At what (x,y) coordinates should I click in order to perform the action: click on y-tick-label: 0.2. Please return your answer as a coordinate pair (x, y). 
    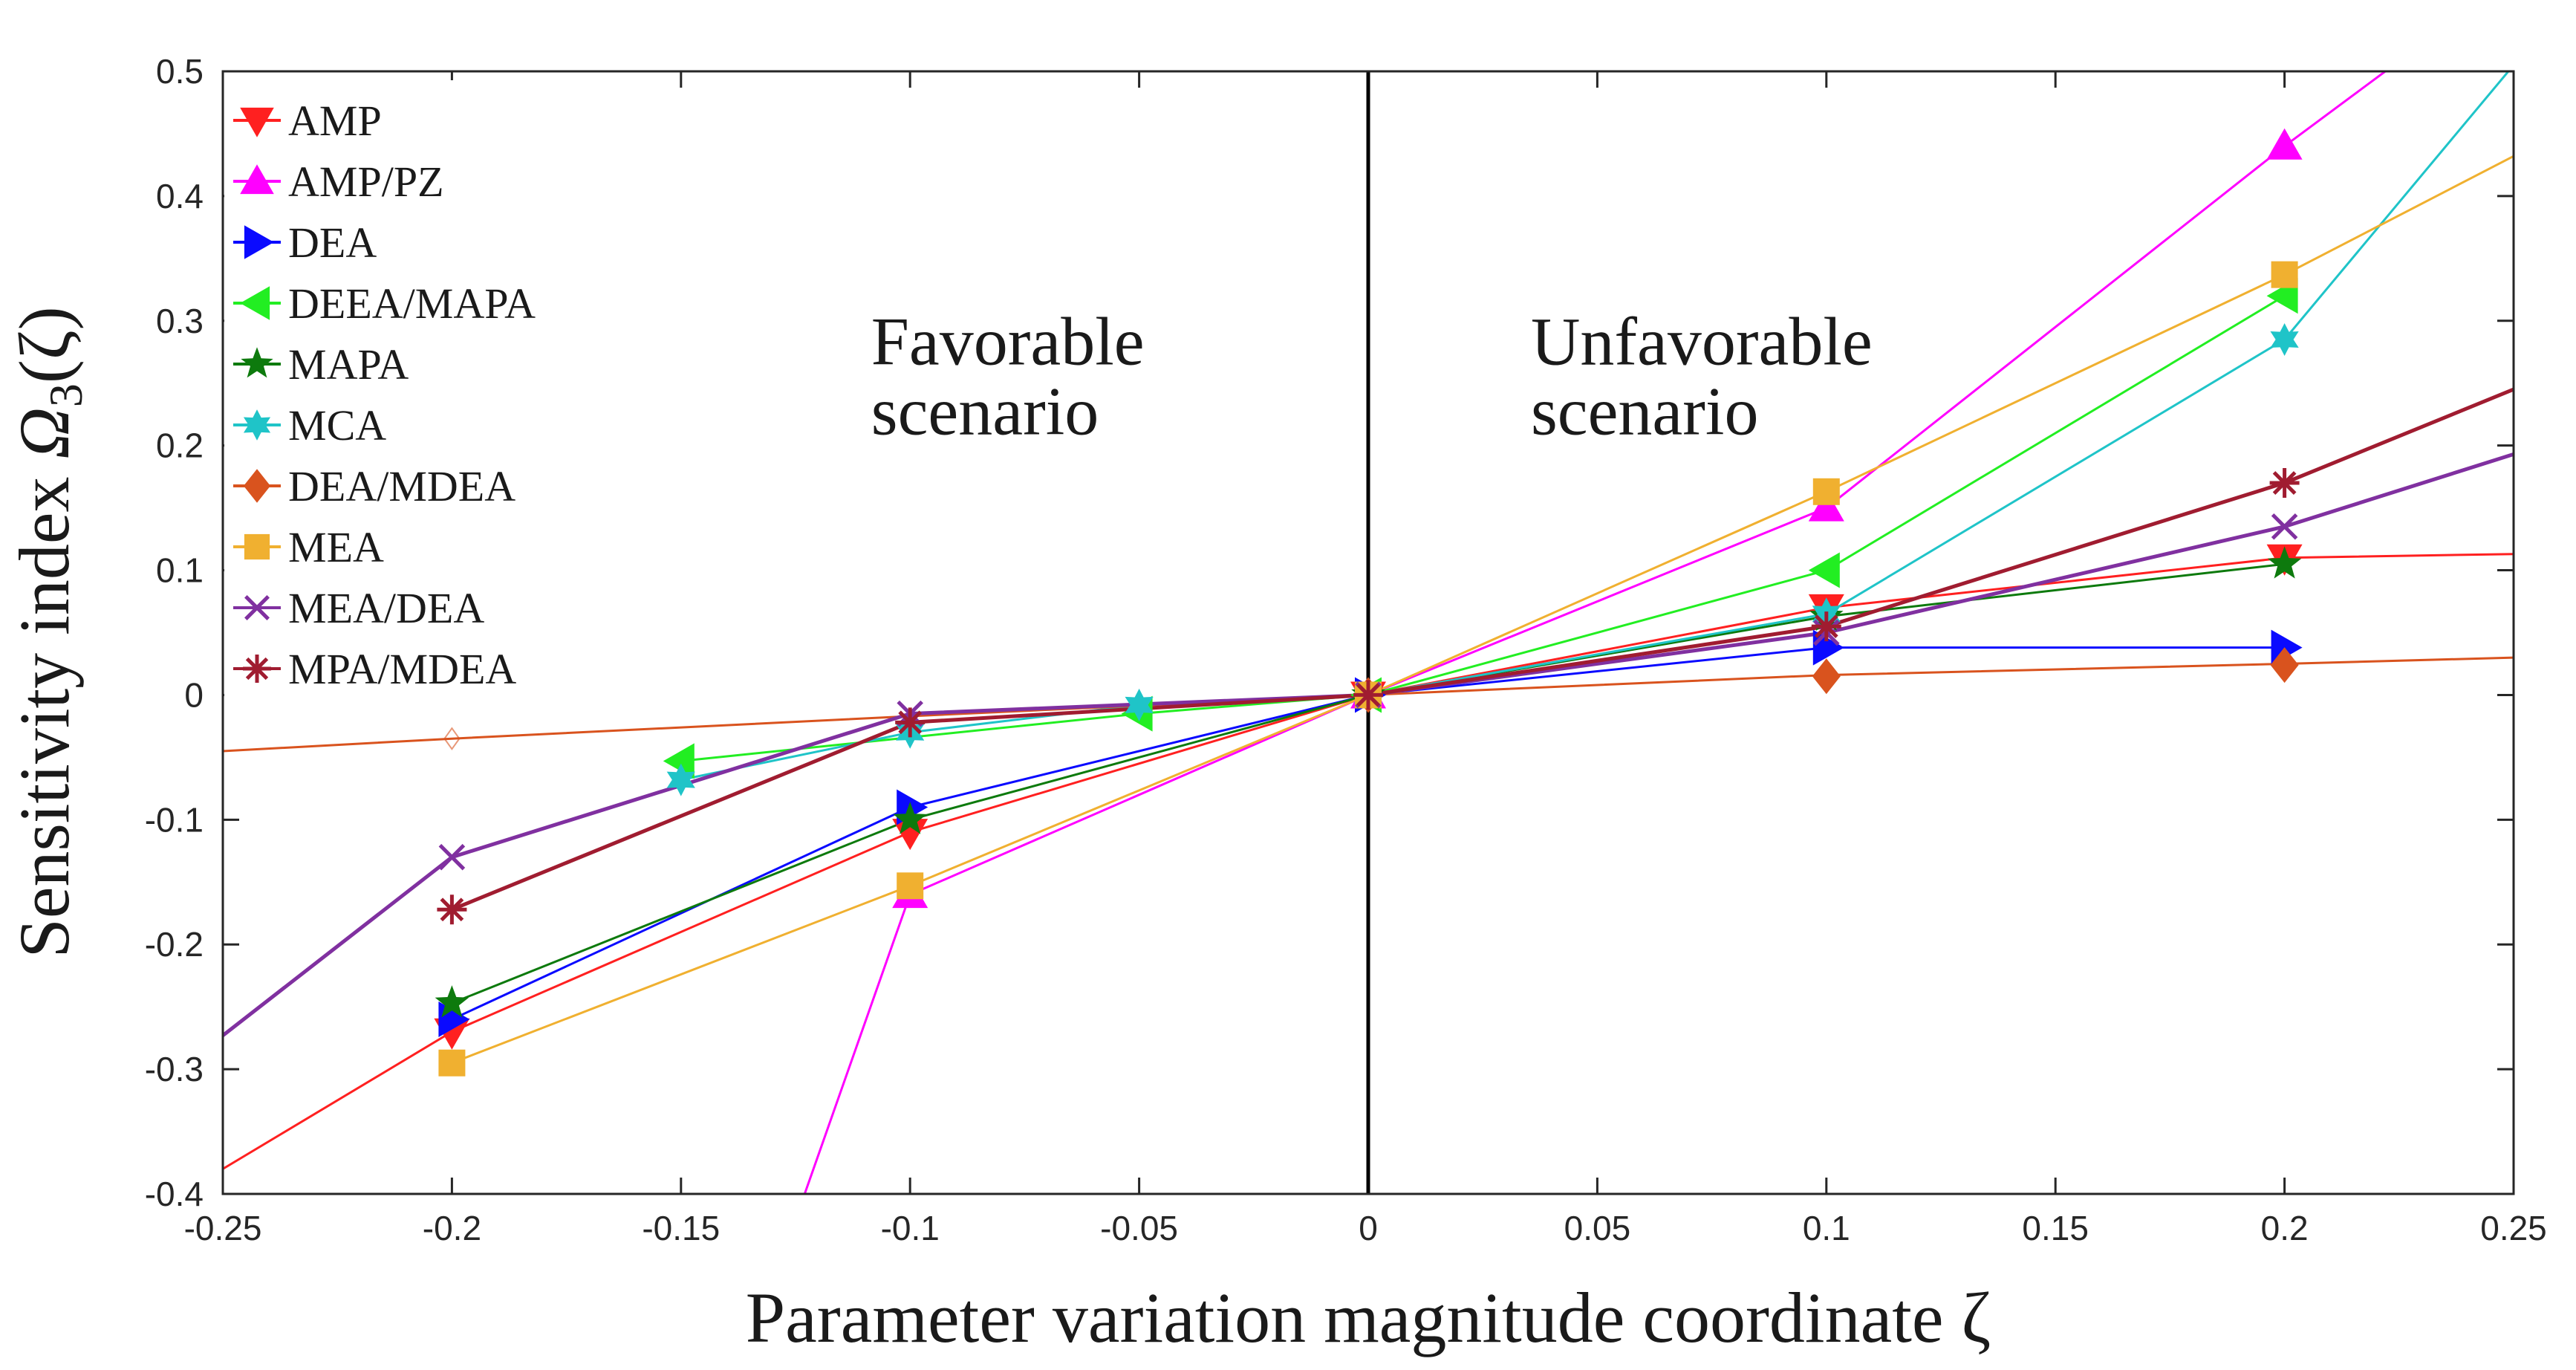
    Looking at the image, I should click on (180, 445).